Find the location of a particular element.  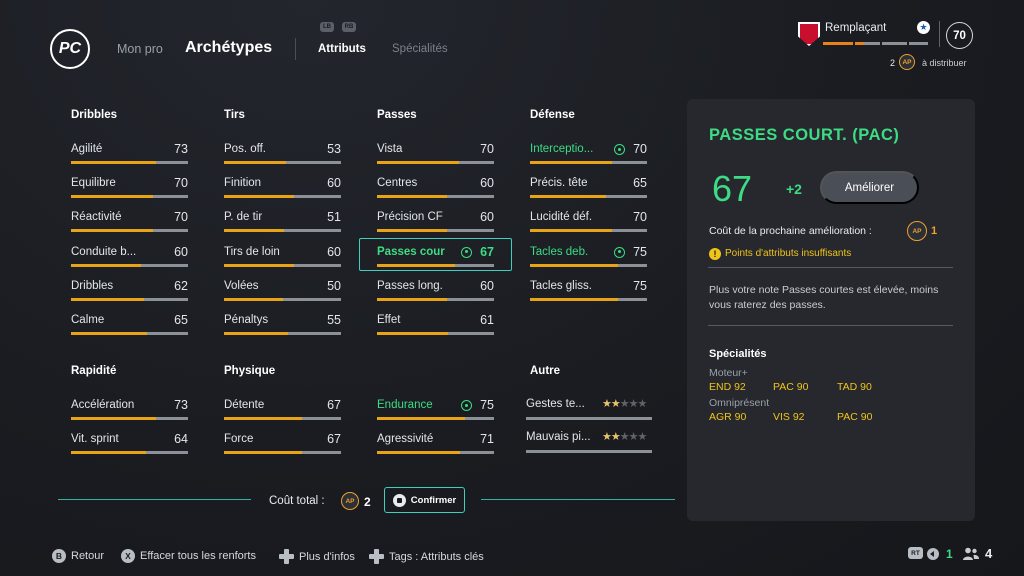

attribute-row: Vista 70 is located at coordinates (435, 153).